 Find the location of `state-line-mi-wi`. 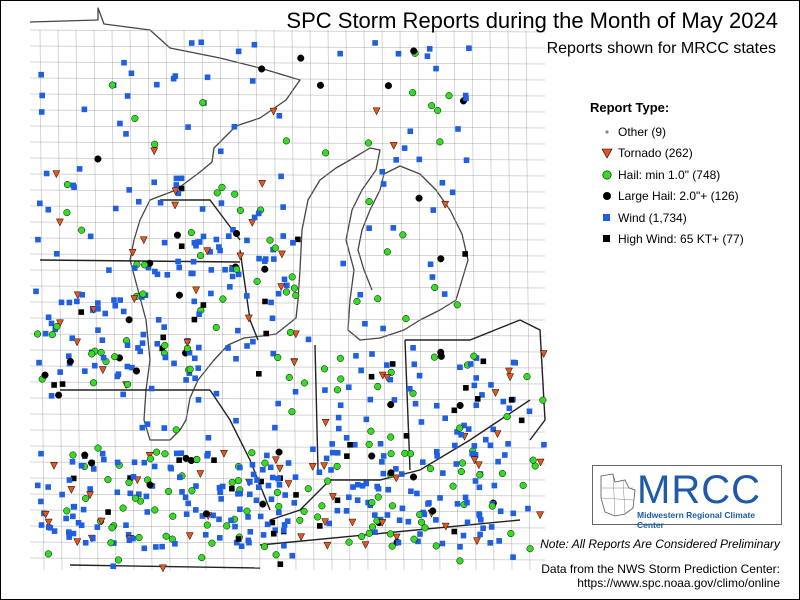

state-line-mi-wi is located at coordinates (200, 220).